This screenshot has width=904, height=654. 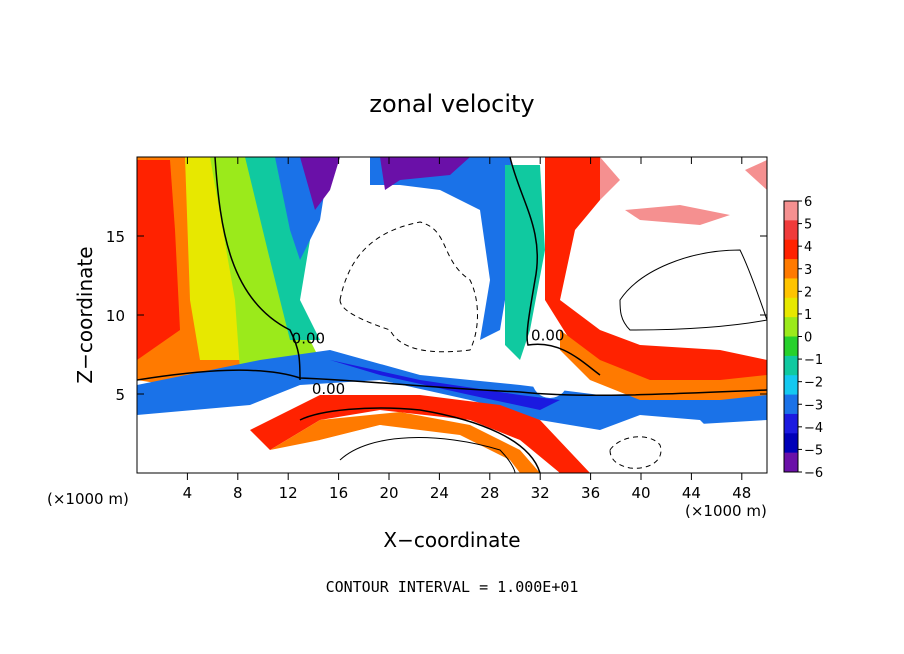 What do you see at coordinates (451, 540) in the screenshot?
I see `x-axis-label: X−coordinate` at bounding box center [451, 540].